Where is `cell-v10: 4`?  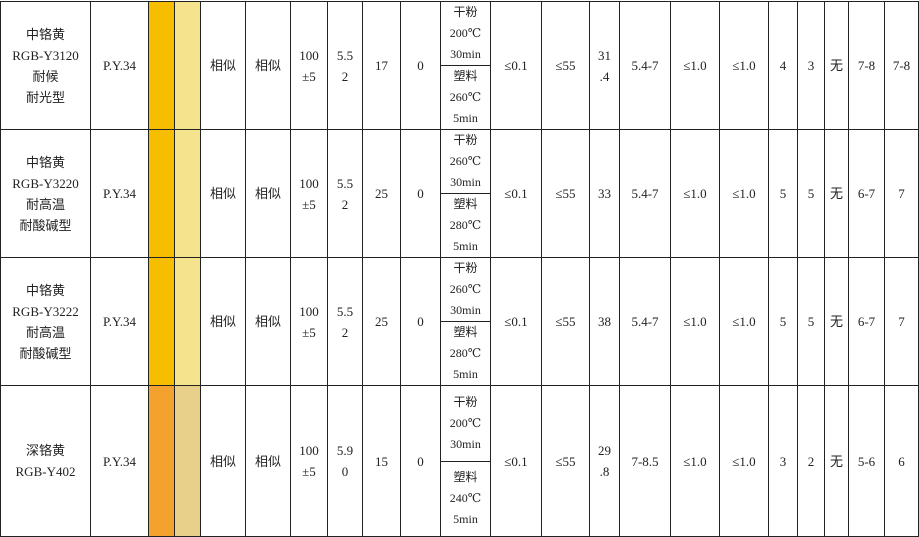 cell-v10: 4 is located at coordinates (783, 65).